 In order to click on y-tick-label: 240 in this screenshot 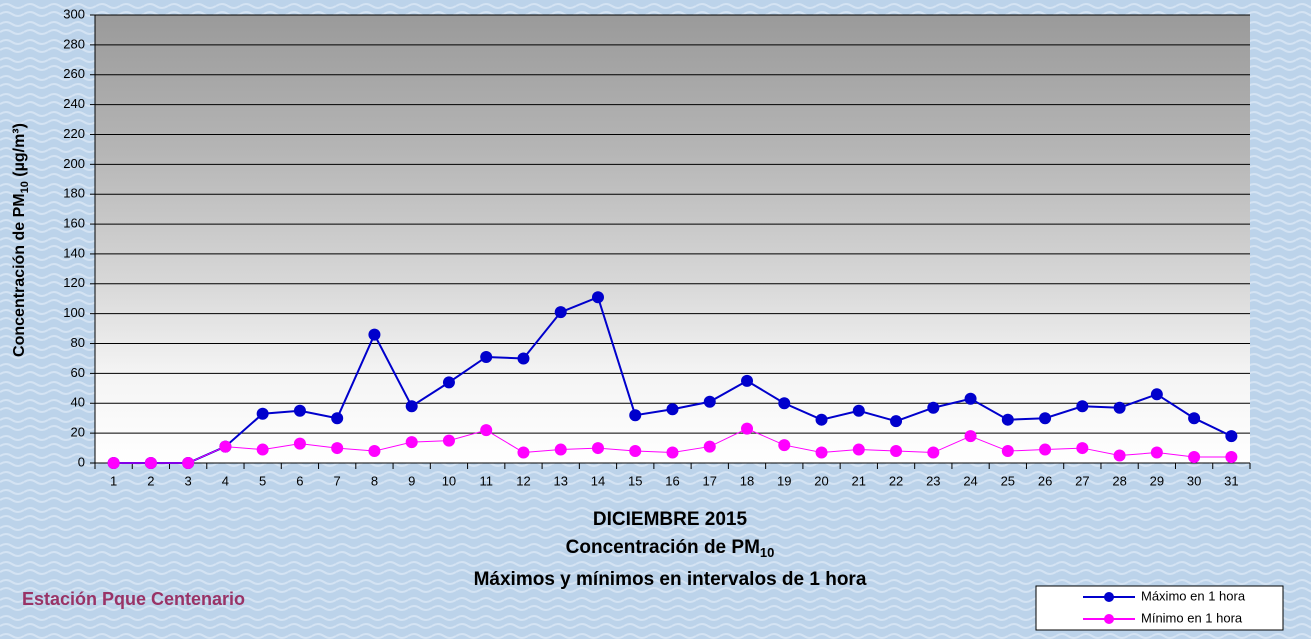, I will do `click(74, 103)`.